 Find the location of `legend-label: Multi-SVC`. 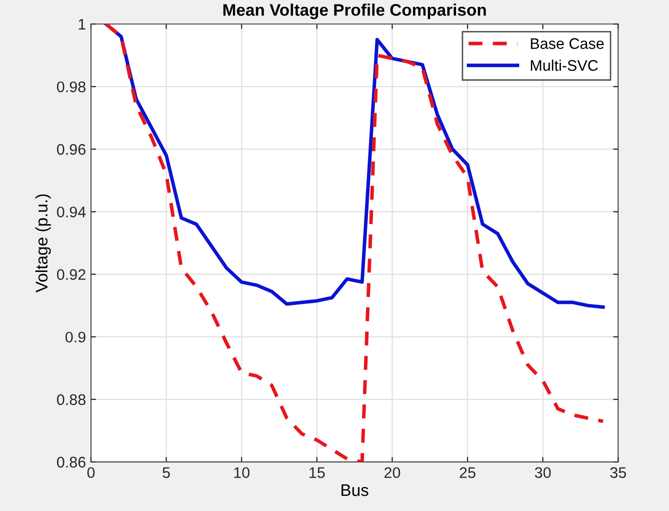

legend-label: Multi-SVC is located at coordinates (564, 65).